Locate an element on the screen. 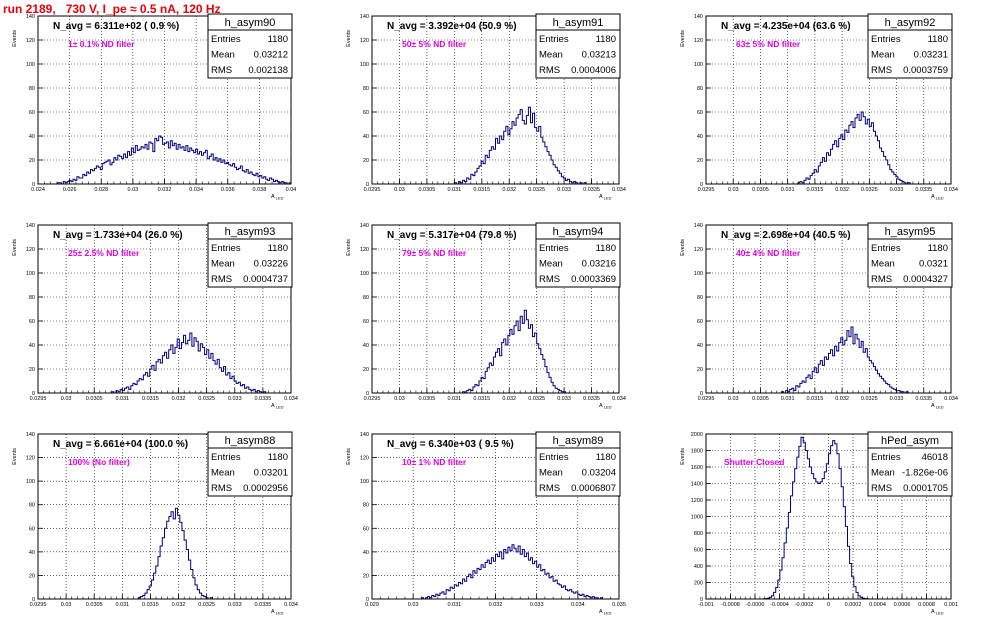 Image resolution: width=996 pixels, height=622 pixels. x-tick-label: -0.0002 is located at coordinates (804, 605).